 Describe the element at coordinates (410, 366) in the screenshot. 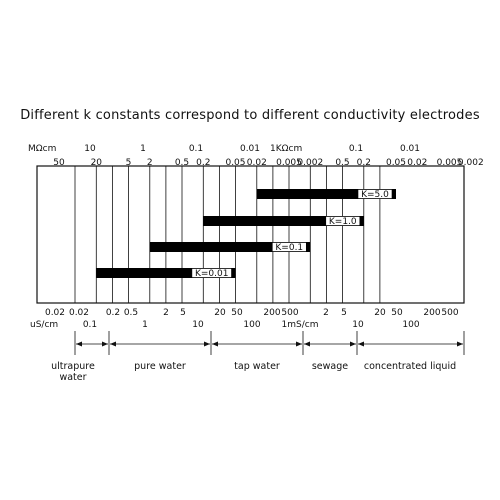

I see `category-label: concentrated liquid` at that location.